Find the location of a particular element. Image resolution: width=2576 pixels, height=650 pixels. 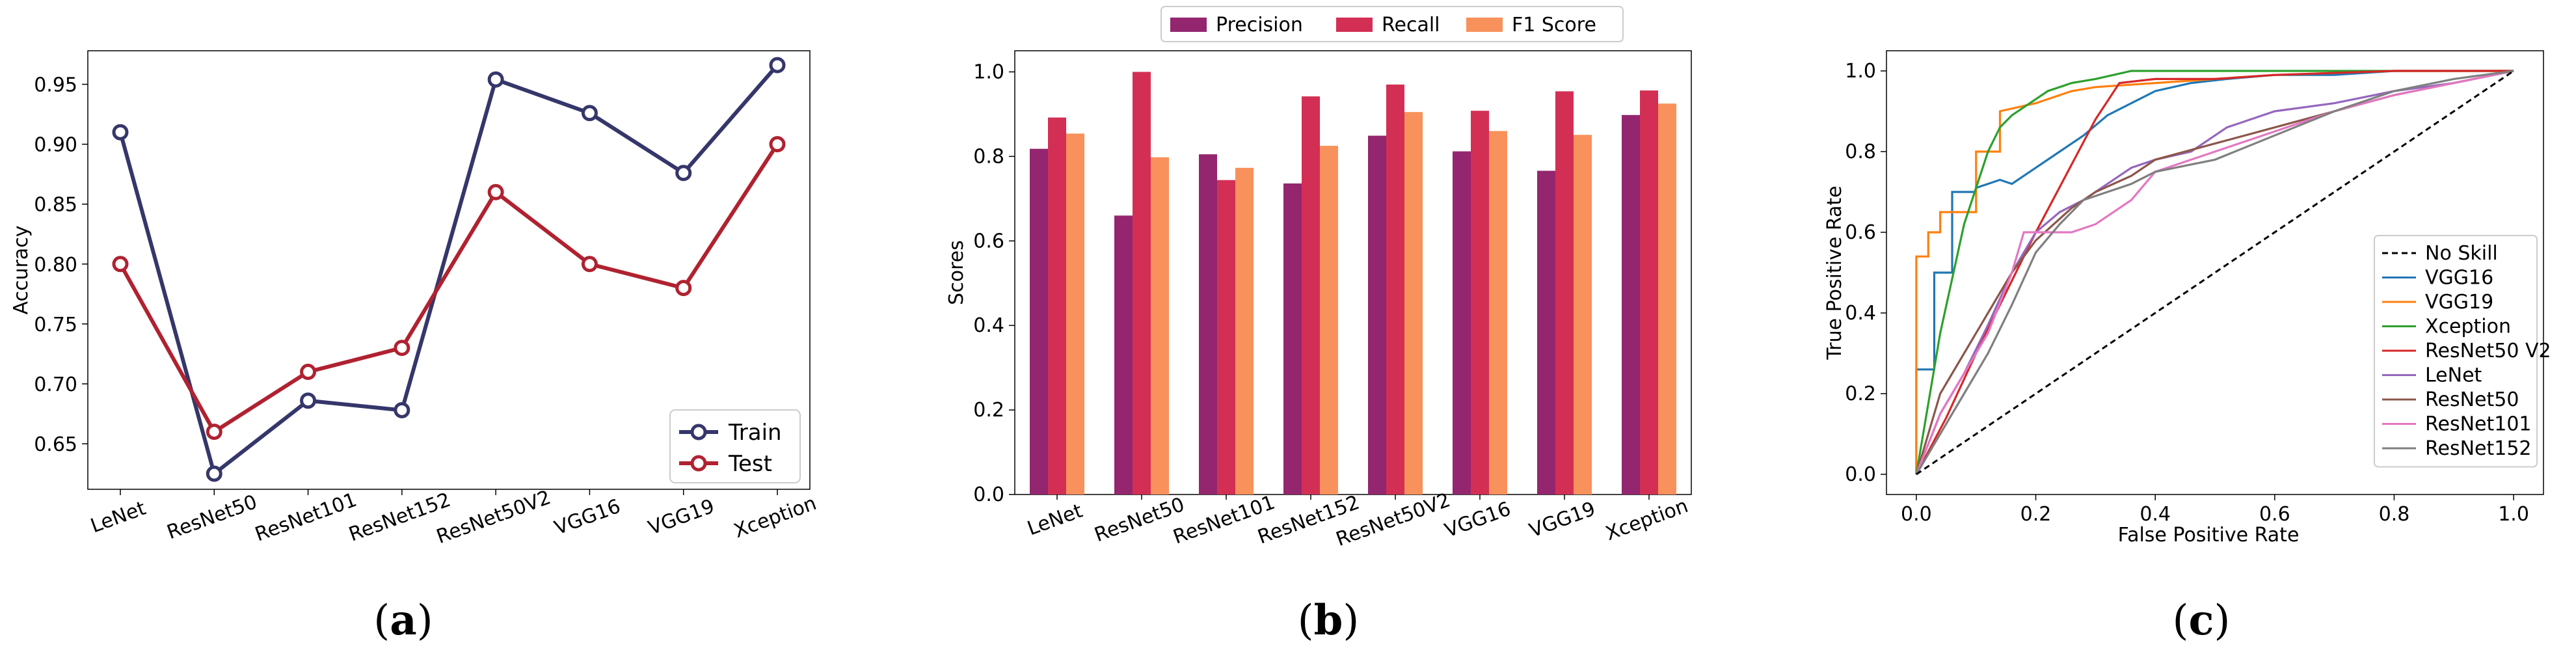

legend-swatch-recall is located at coordinates (1354, 25).